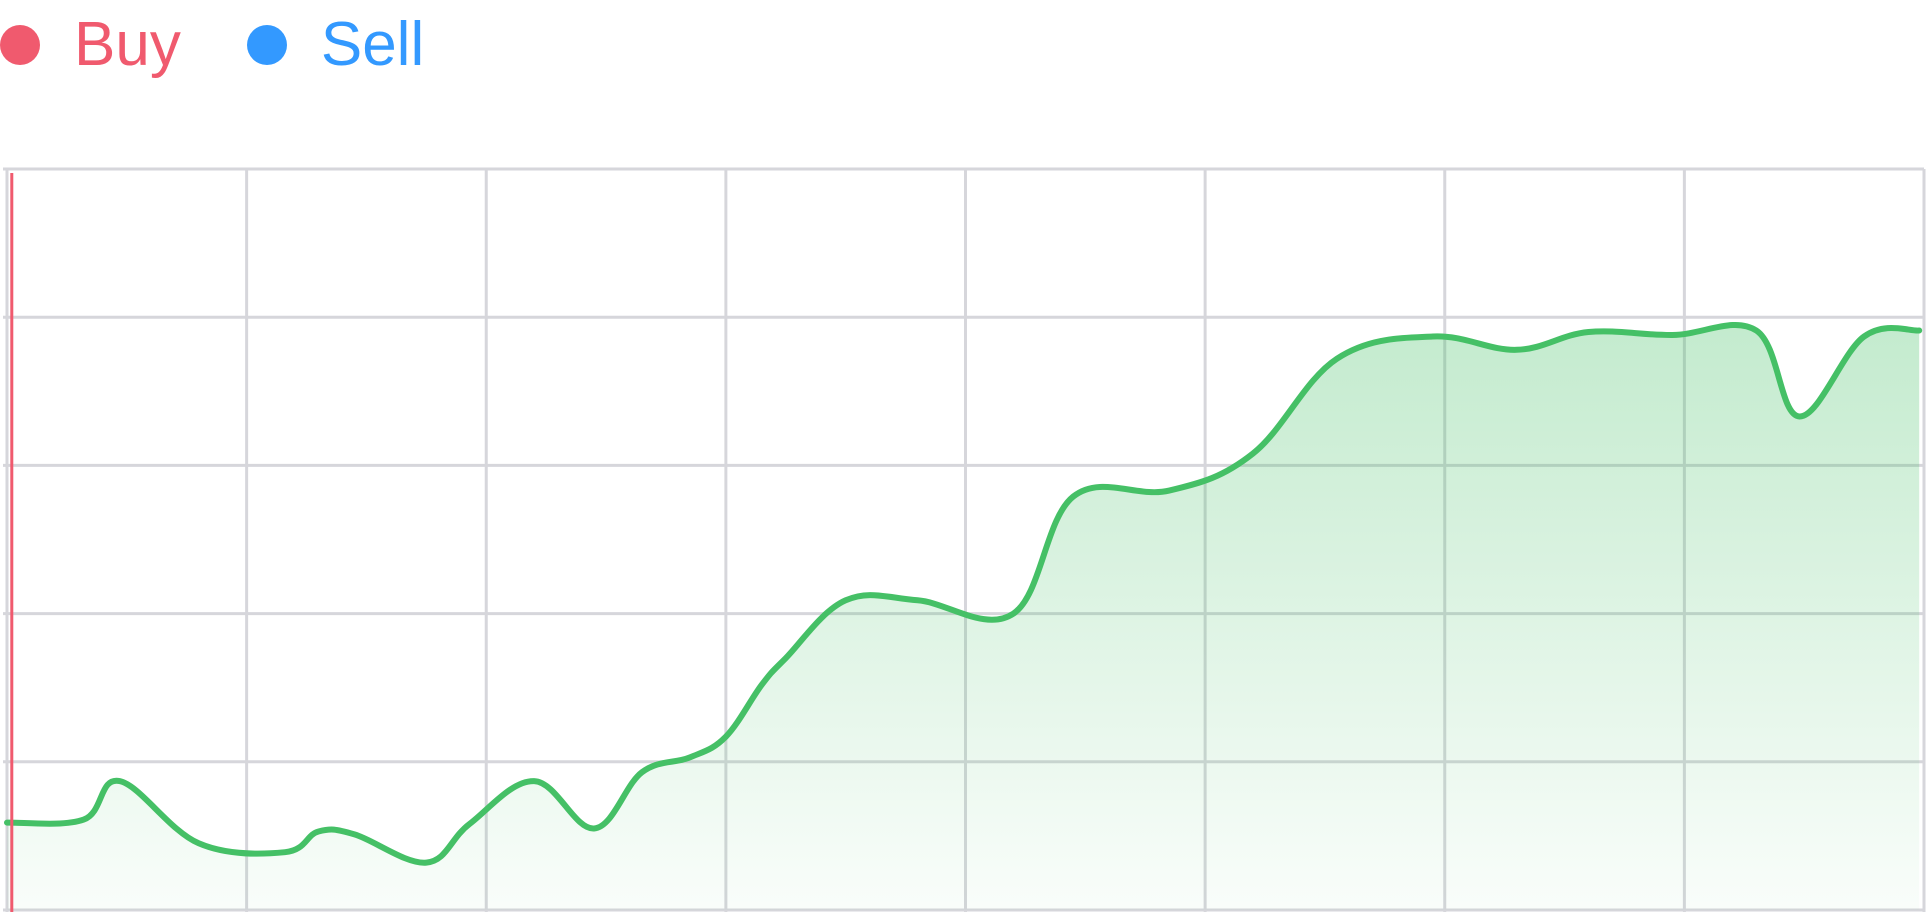 The width and height of the screenshot is (1928, 912). Describe the element at coordinates (266, 45) in the screenshot. I see `sell-dot-icon` at that location.